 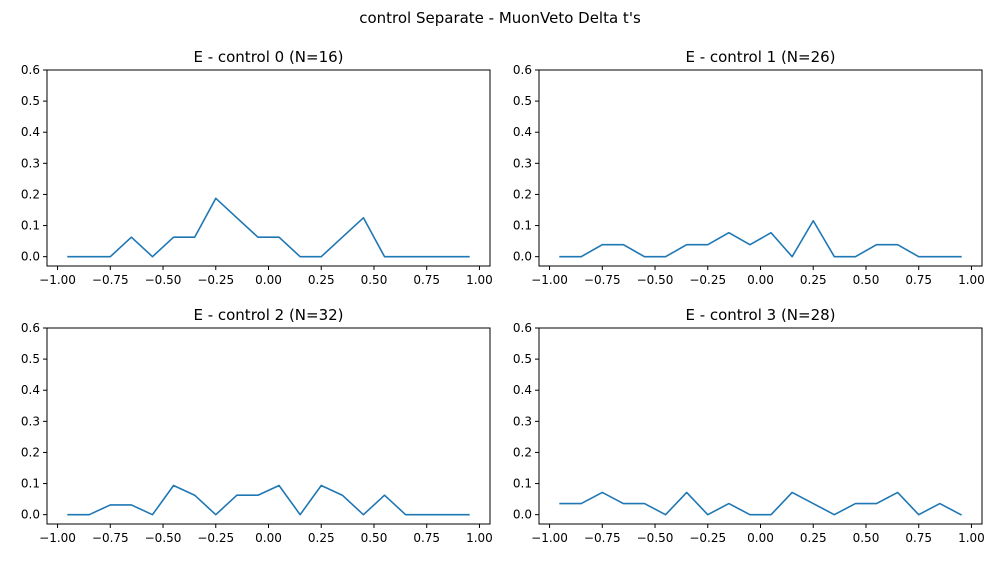 What do you see at coordinates (760, 315) in the screenshot?
I see `subplot-title: E - control 3 (N=28)` at bounding box center [760, 315].